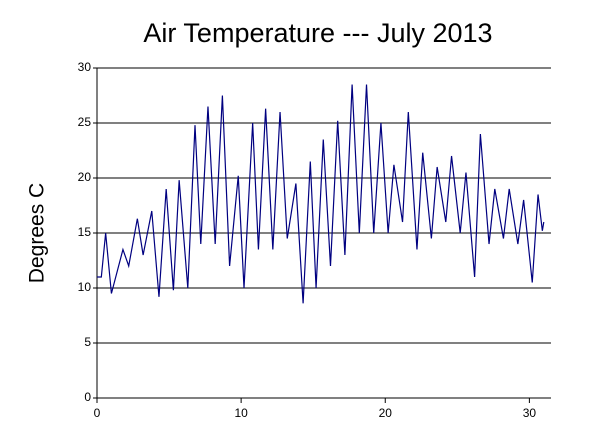  What do you see at coordinates (85, 287) in the screenshot?
I see `y-tick-label: 10` at bounding box center [85, 287].